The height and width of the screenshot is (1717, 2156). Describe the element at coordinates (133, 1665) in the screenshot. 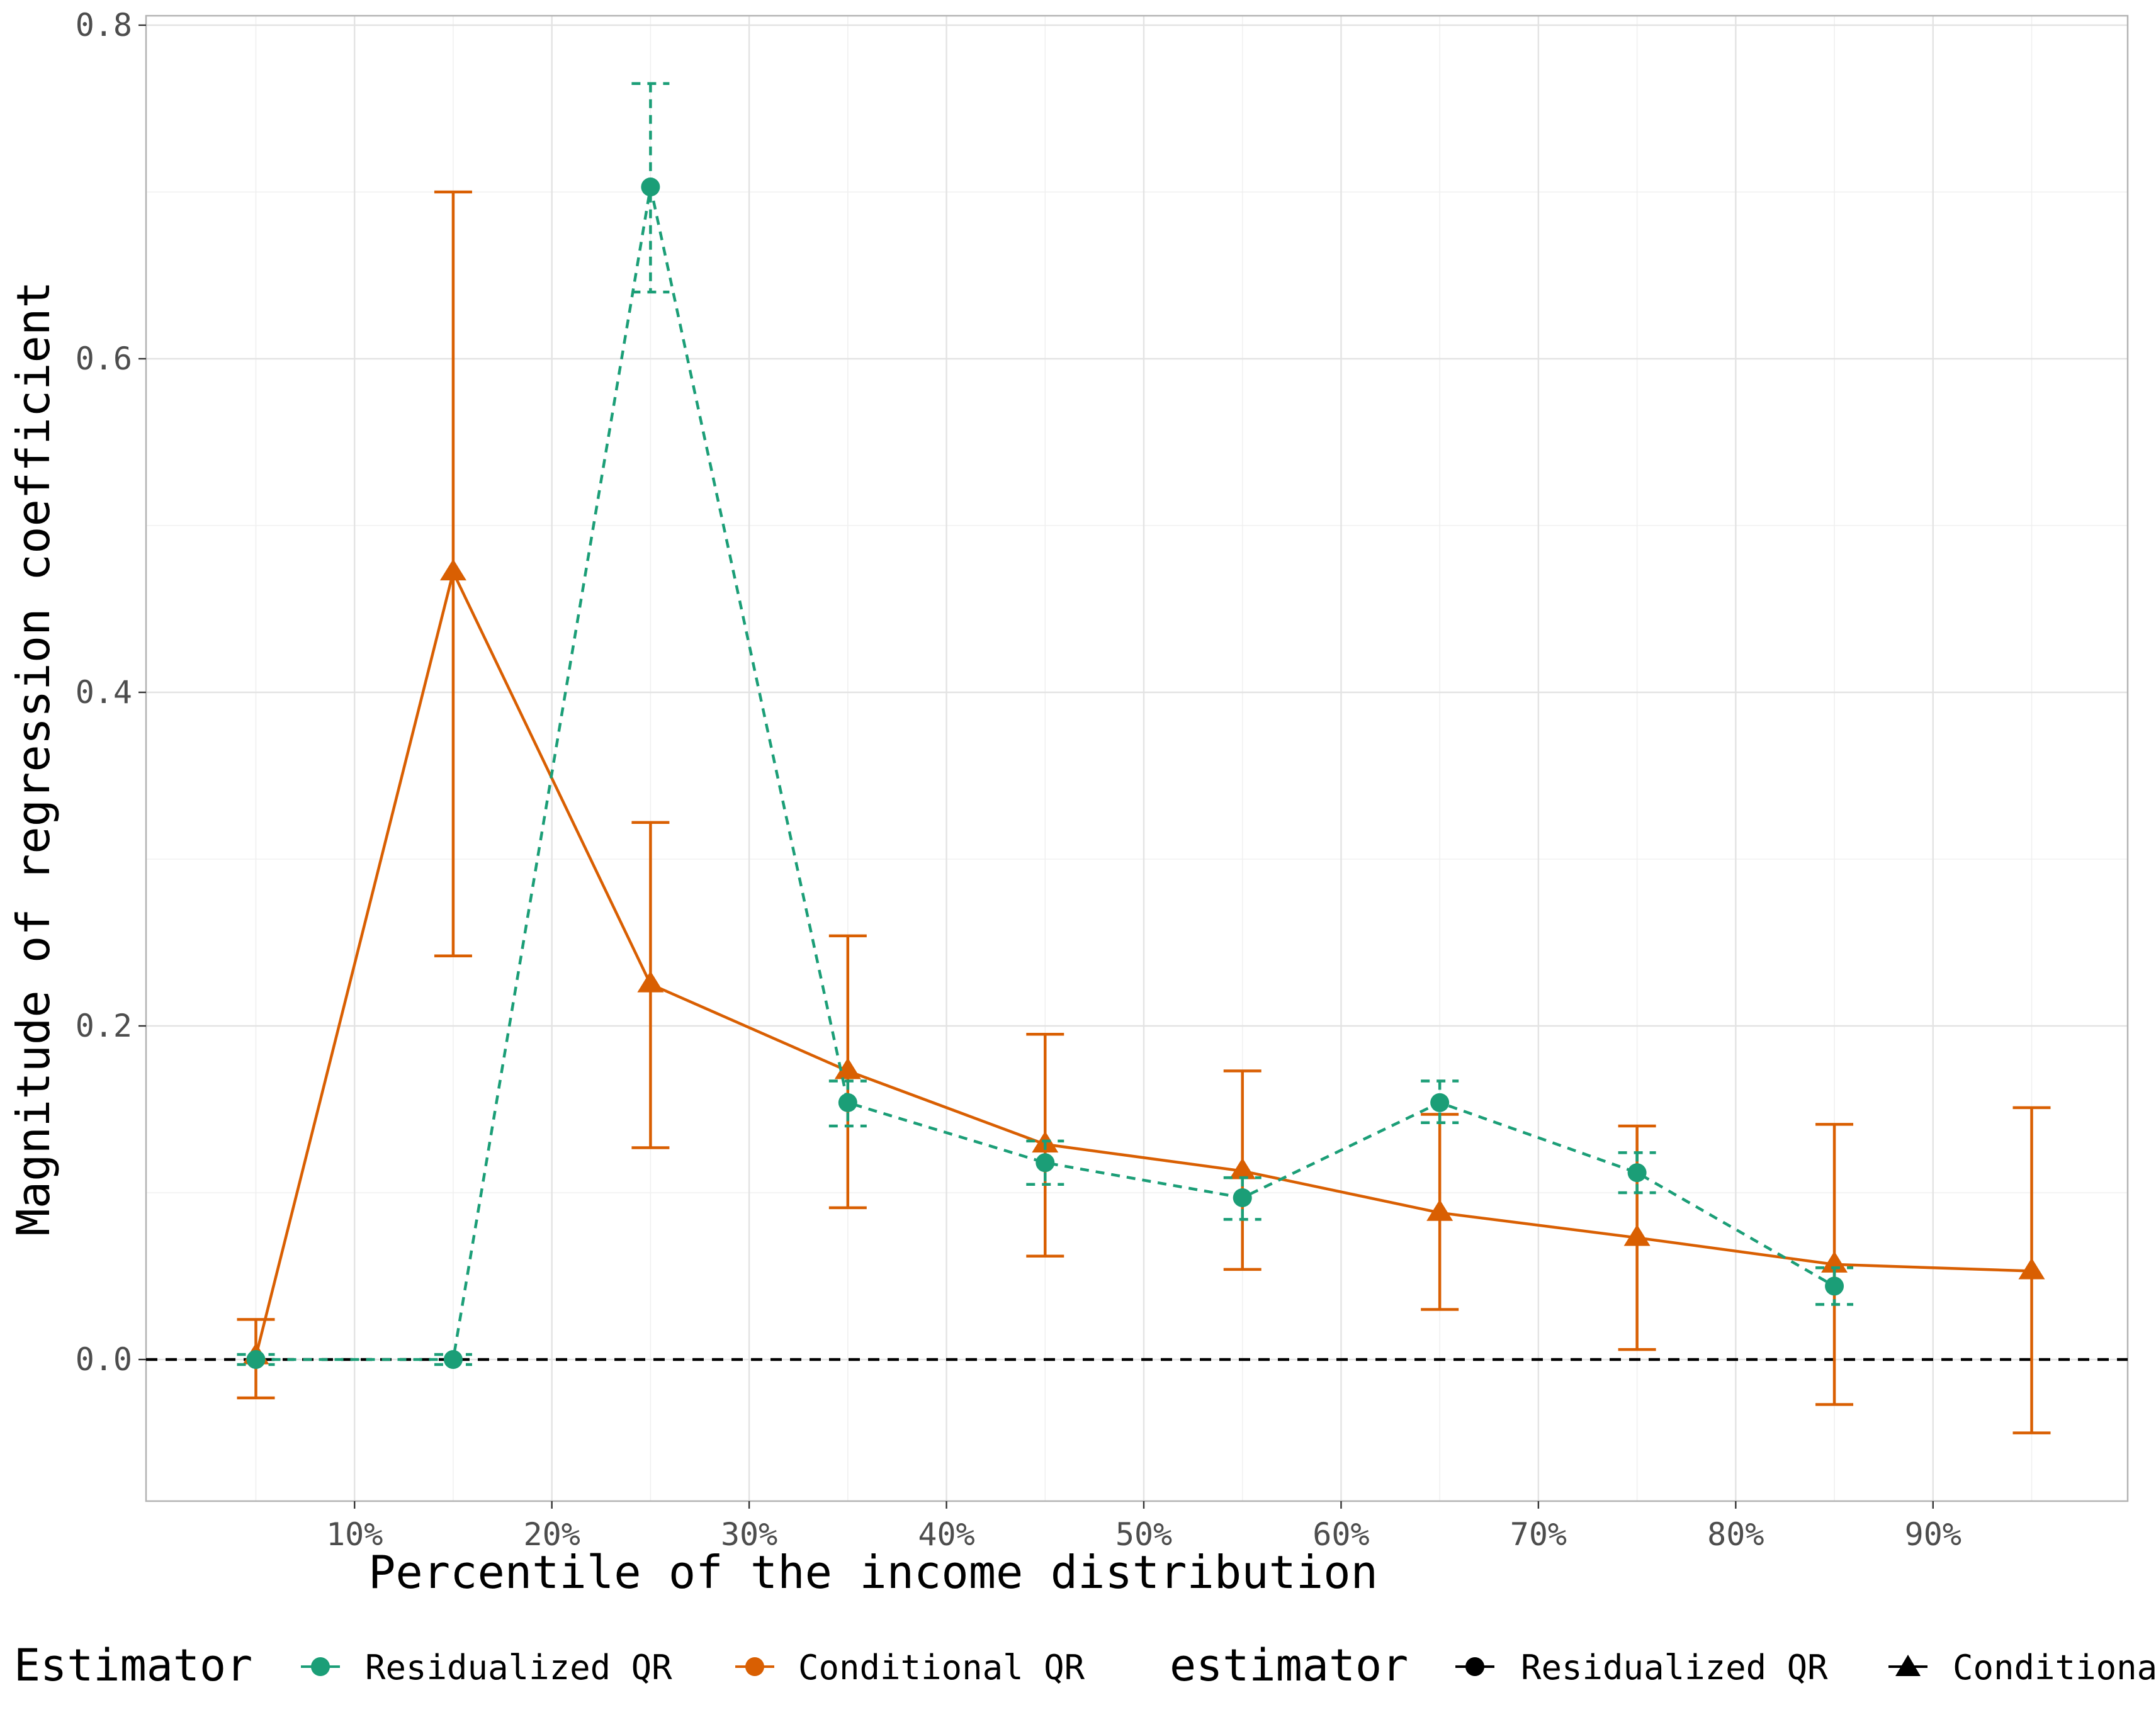

I see `legend-color-title: Estimator` at that location.